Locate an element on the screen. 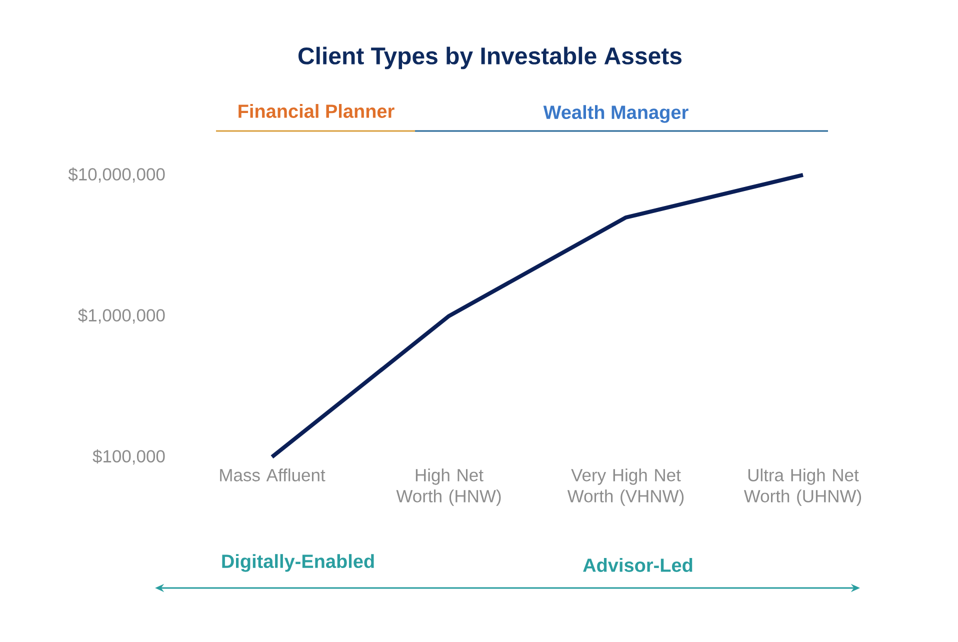  text: Advisor-Led is located at coordinates (637, 565).